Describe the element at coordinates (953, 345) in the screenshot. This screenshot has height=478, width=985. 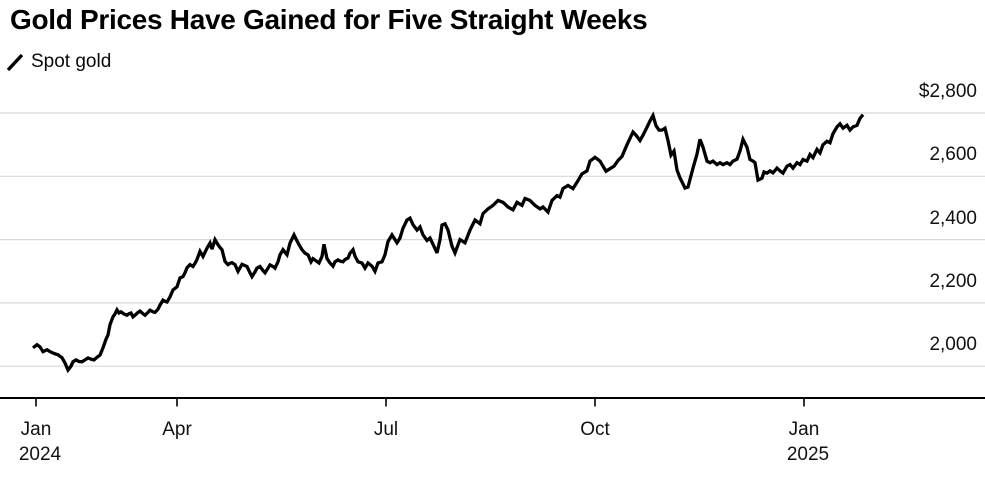
I see `y-axis-label: 2,000` at that location.